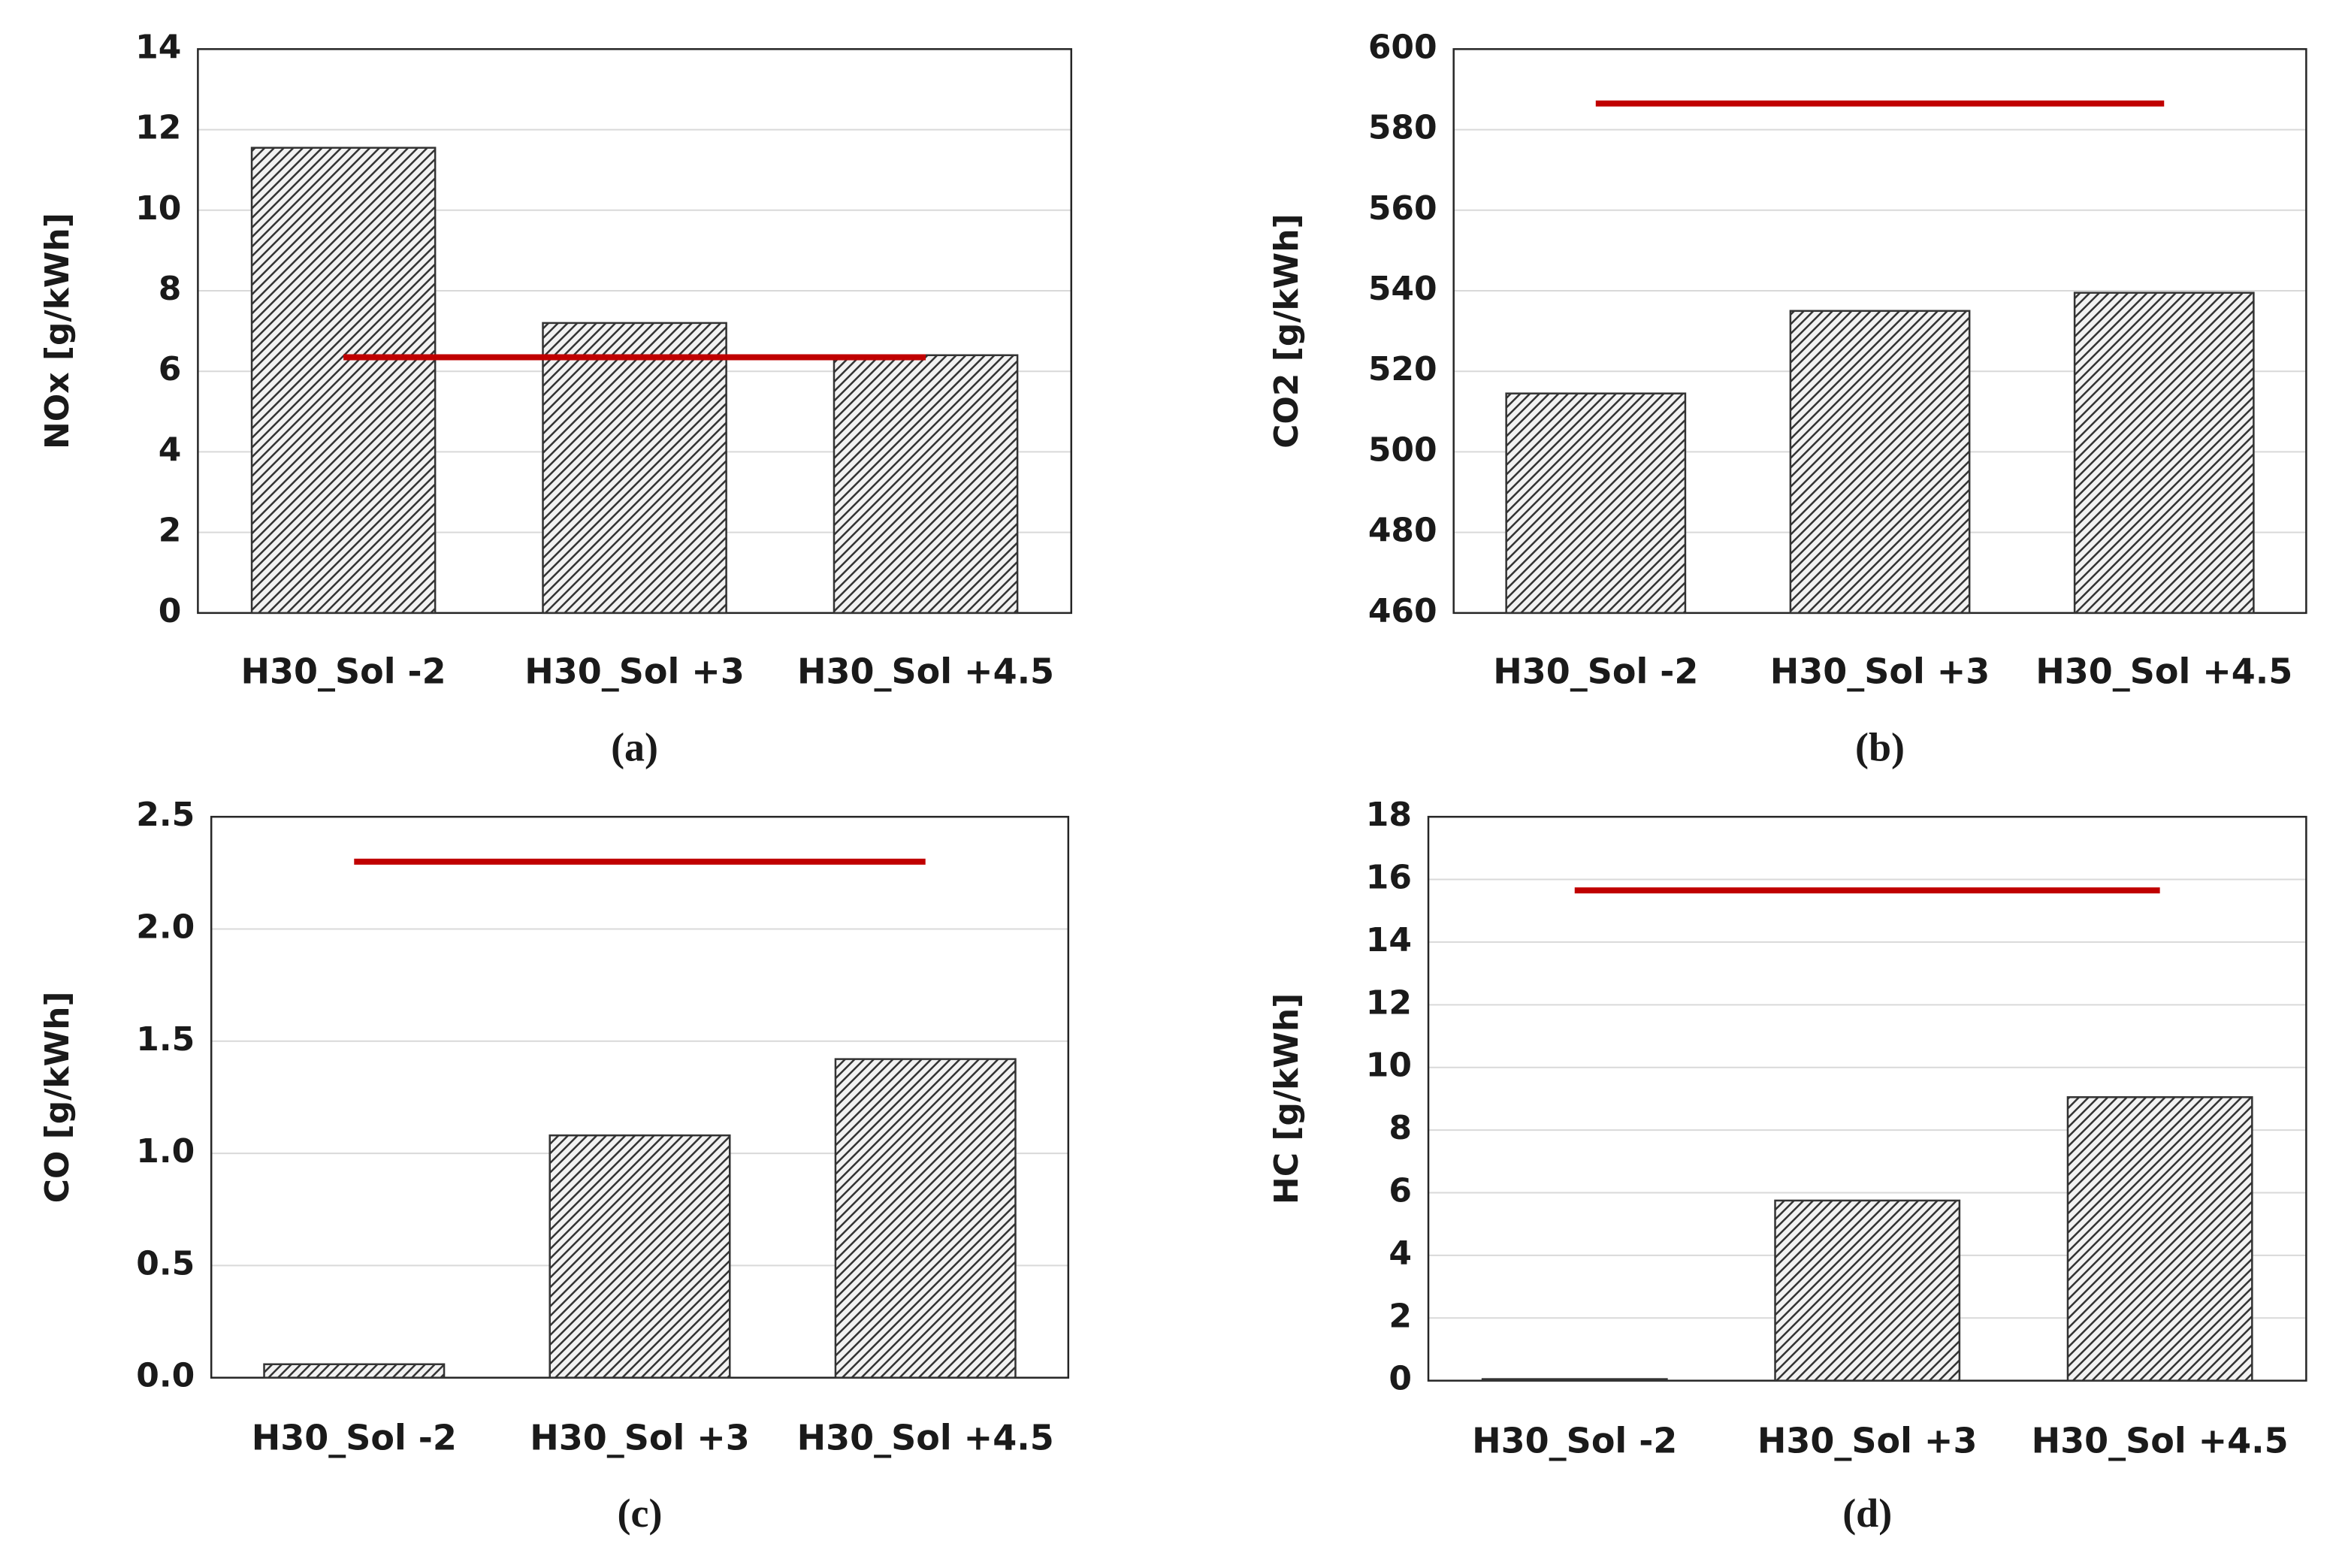  I want to click on y-tick-label: 600, so click(1402, 47).